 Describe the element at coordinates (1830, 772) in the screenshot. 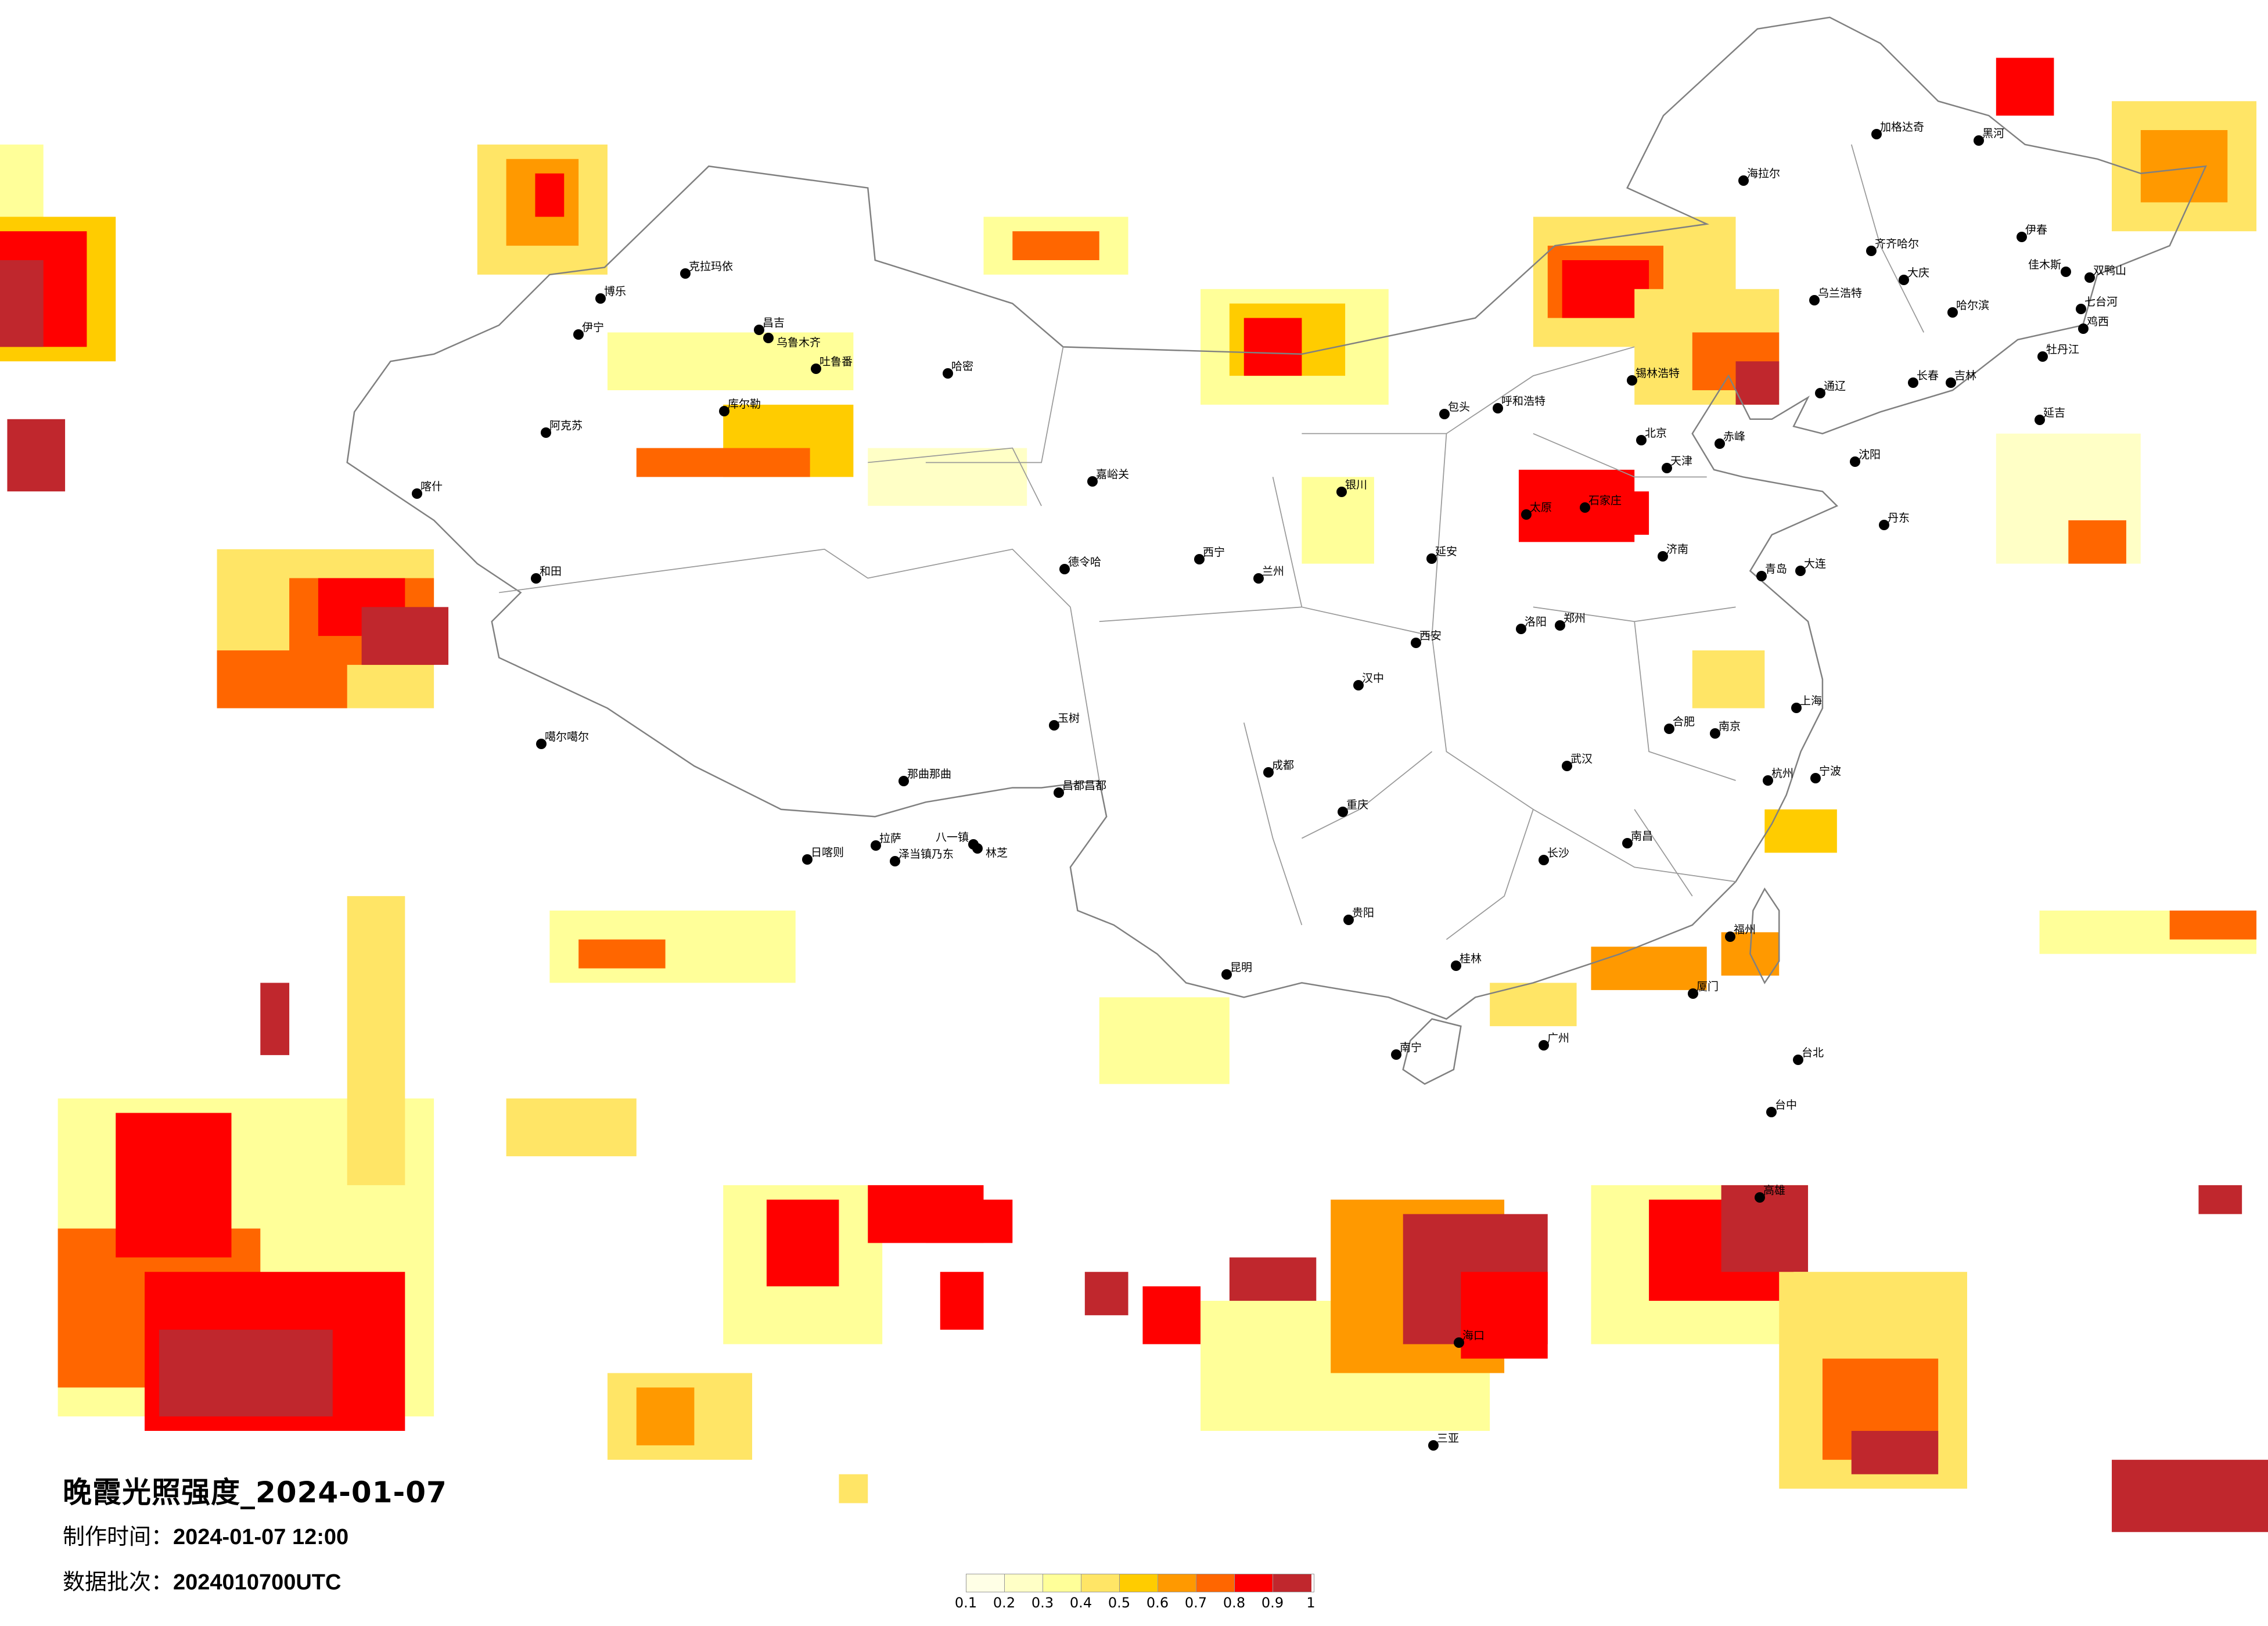

I see `city-label: 宁波` at that location.